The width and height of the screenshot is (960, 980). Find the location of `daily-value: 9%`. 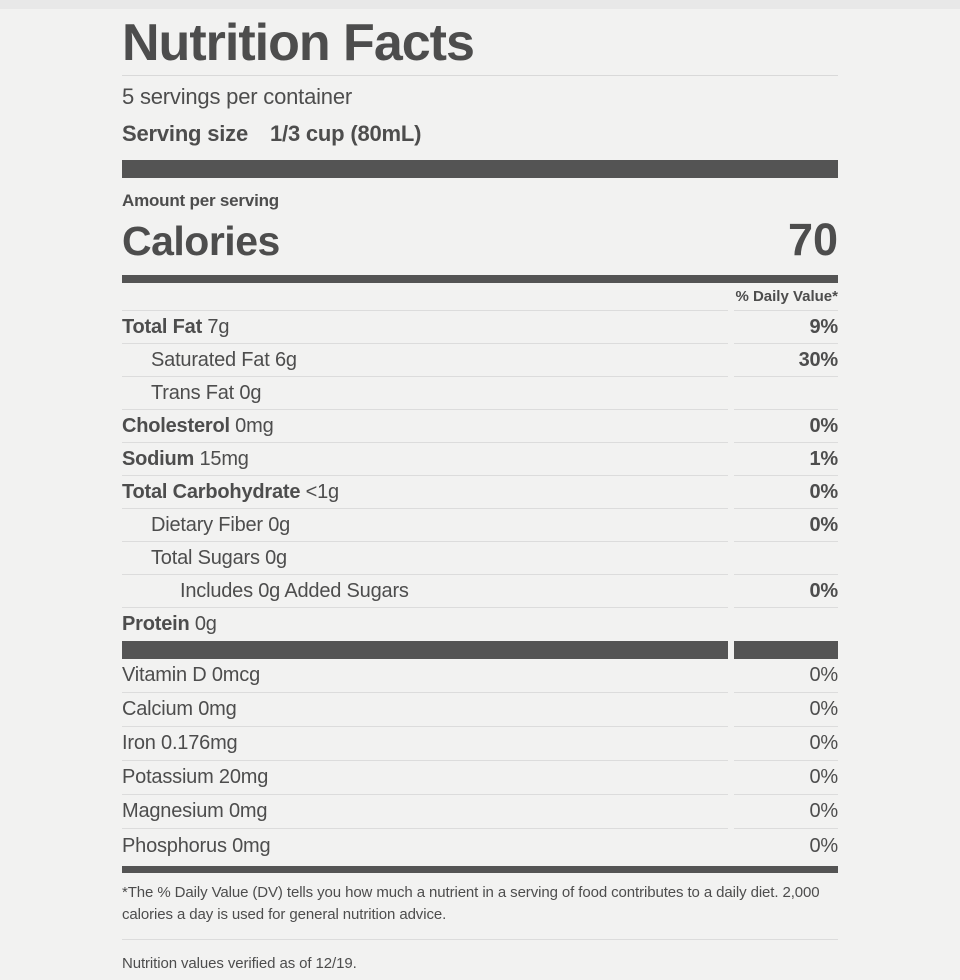

daily-value: 9% is located at coordinates (786, 327).